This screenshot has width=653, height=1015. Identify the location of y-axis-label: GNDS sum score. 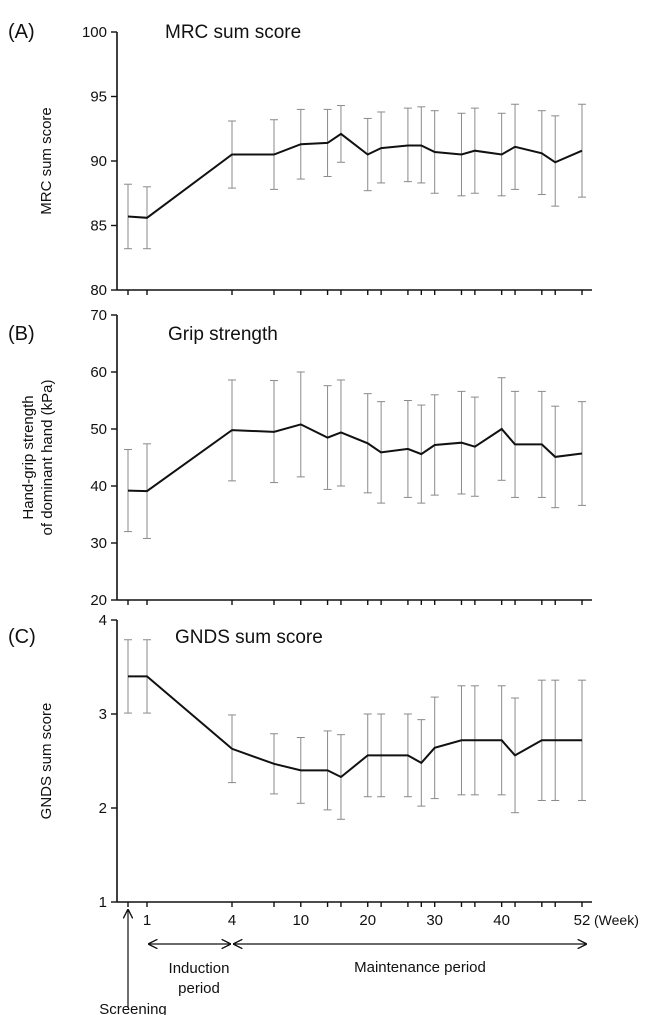
(46, 761).